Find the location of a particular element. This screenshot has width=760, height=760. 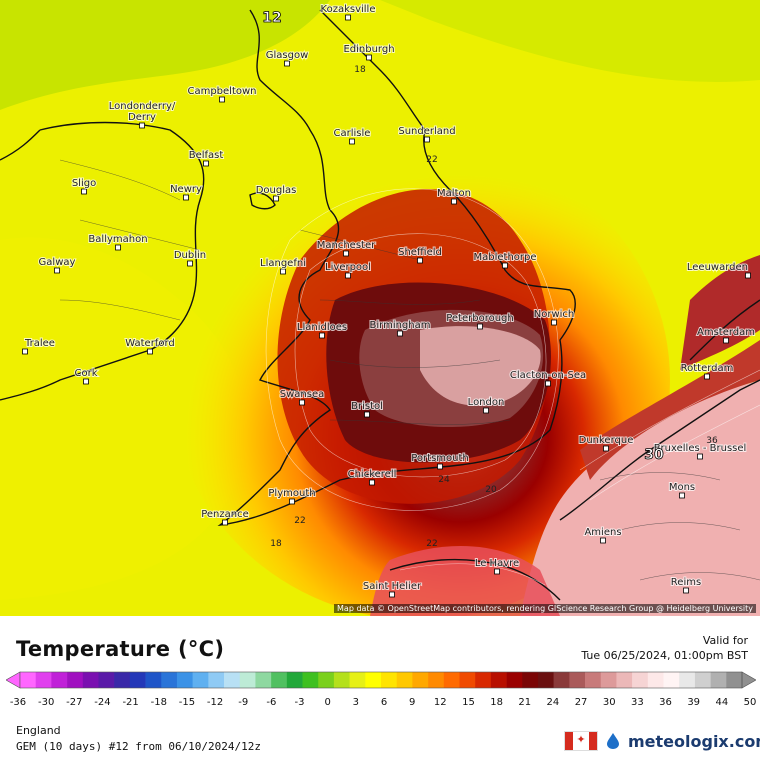

temperature-colorbar is located at coordinates (381, 680).